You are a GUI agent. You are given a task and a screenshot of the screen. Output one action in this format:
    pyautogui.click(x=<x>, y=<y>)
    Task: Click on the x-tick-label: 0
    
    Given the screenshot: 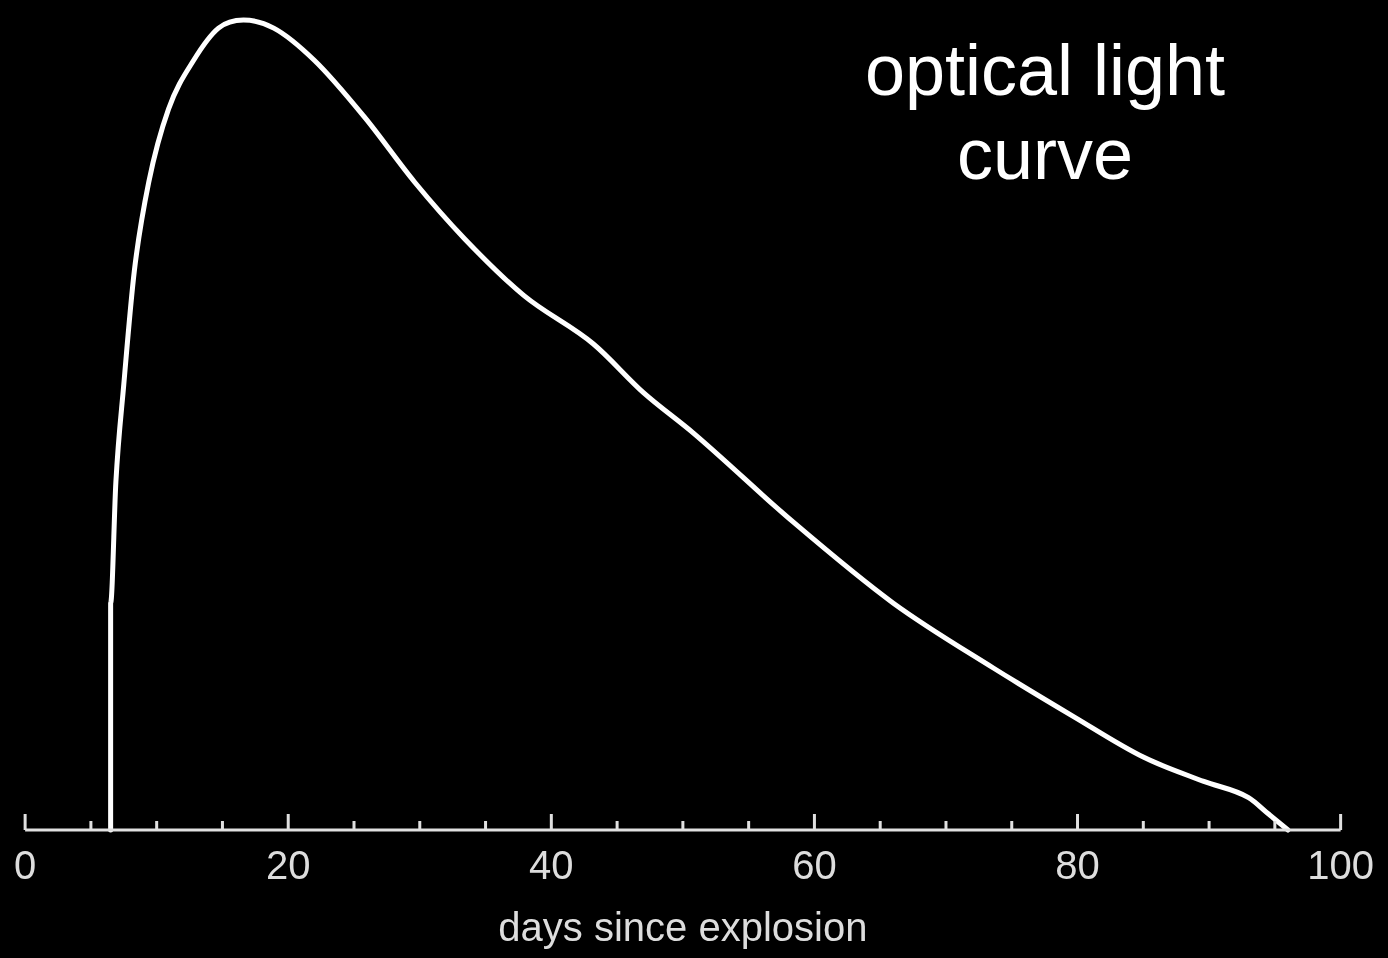 What is the action you would take?
    pyautogui.click(x=25, y=865)
    